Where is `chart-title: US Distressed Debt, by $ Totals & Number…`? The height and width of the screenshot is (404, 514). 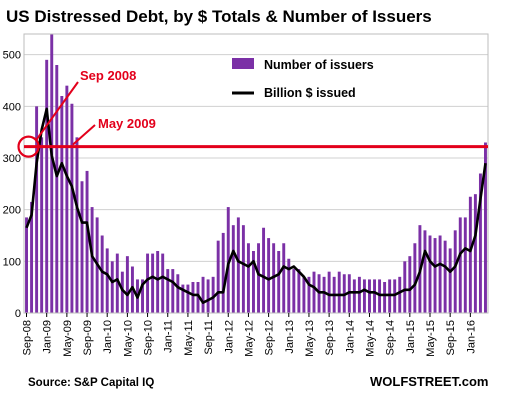
chart-title: US Distressed Debt, by $ Totals & Number… is located at coordinates (219, 16).